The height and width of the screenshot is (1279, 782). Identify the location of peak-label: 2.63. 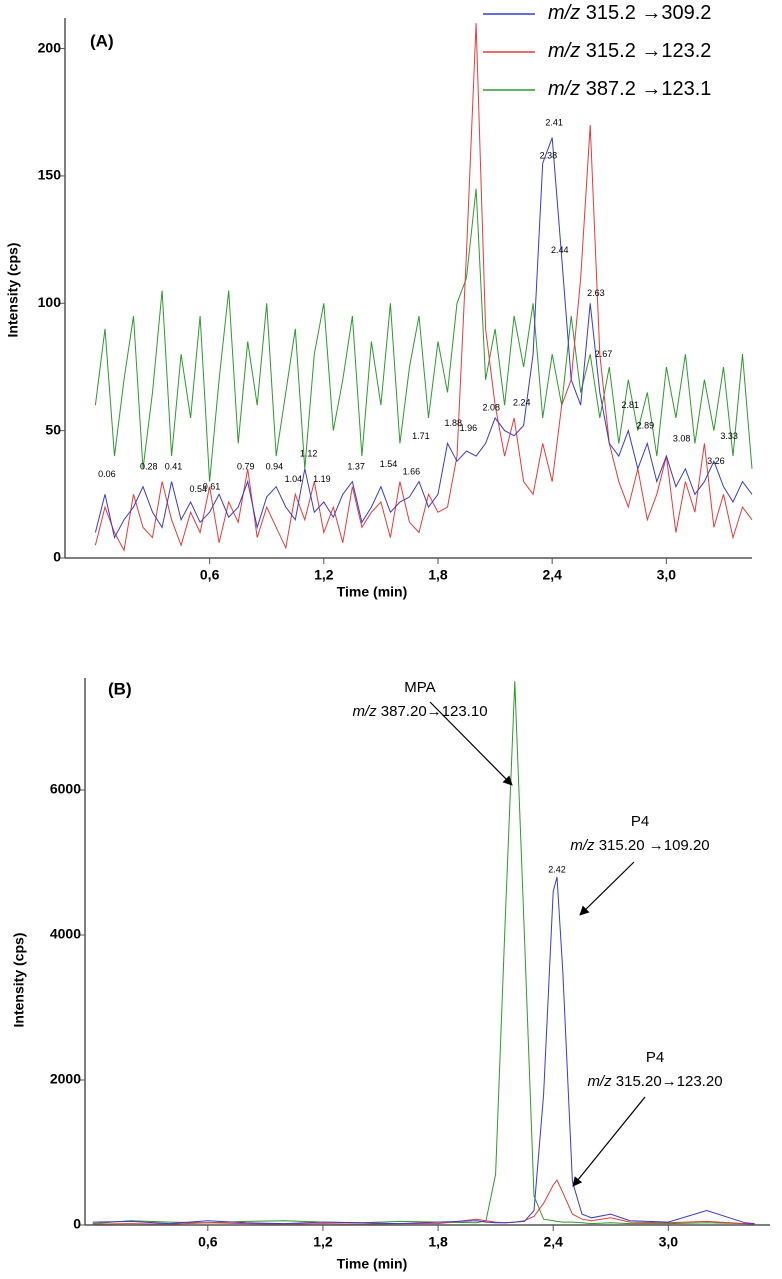
(596, 293).